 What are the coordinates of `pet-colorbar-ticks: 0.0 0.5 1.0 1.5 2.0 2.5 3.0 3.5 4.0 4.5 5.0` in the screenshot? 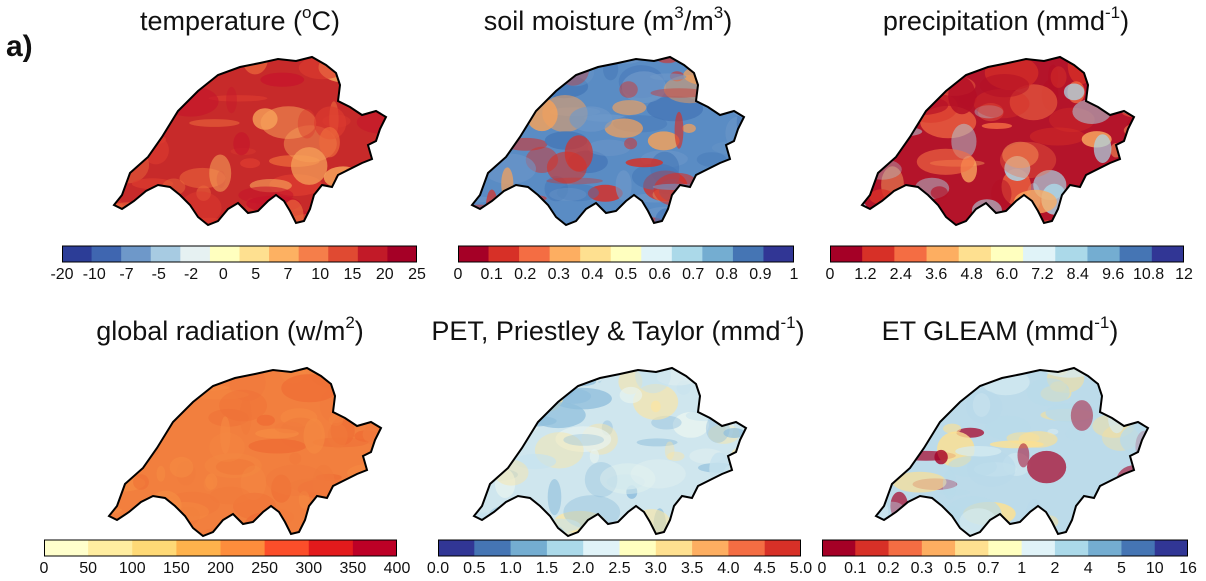 It's located at (619, 570).